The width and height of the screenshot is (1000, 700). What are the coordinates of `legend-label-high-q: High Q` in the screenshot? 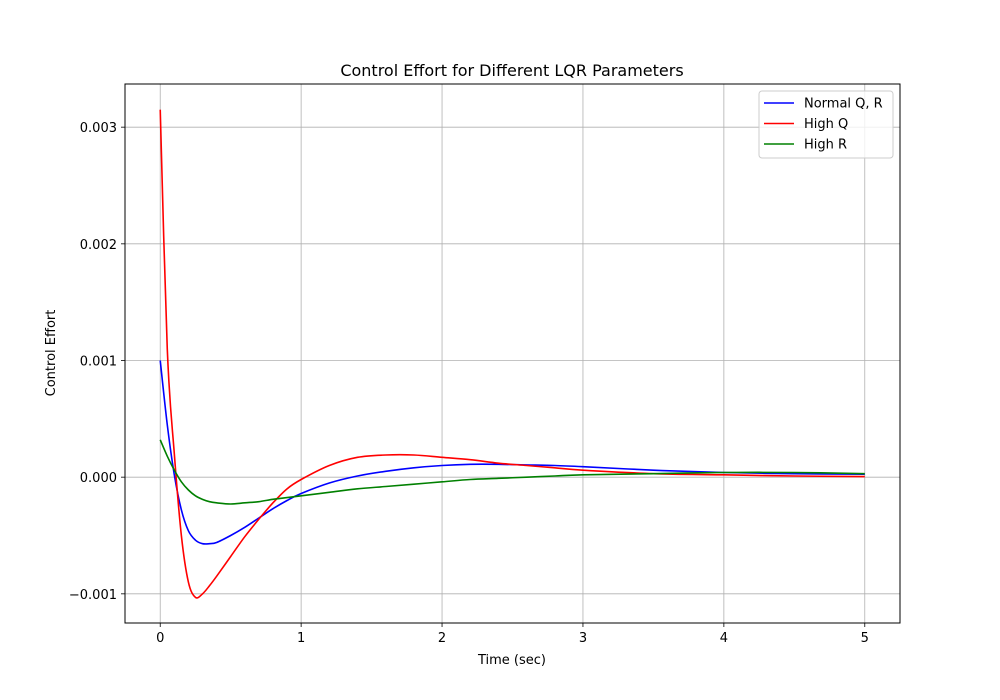 It's located at (826, 124).